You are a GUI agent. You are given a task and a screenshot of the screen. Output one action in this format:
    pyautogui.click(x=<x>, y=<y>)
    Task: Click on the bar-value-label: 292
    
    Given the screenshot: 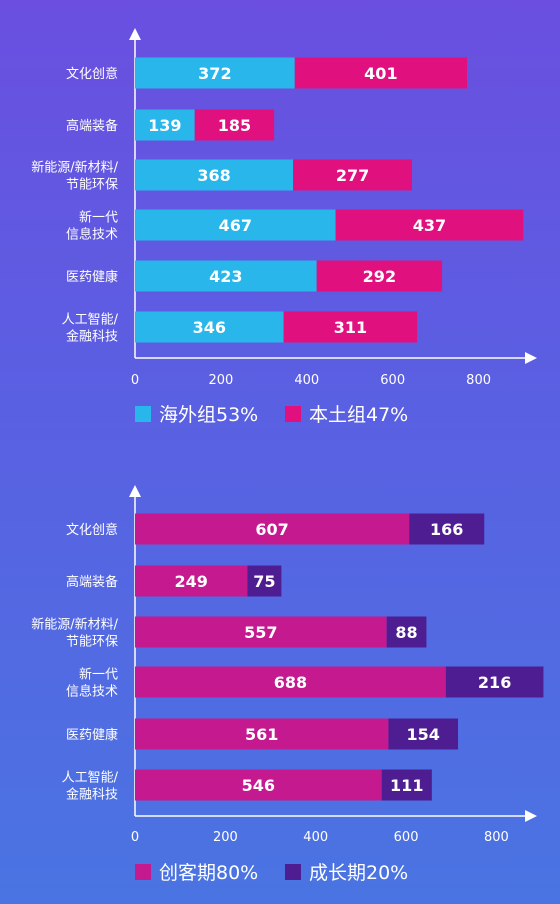 What is the action you would take?
    pyautogui.click(x=379, y=276)
    